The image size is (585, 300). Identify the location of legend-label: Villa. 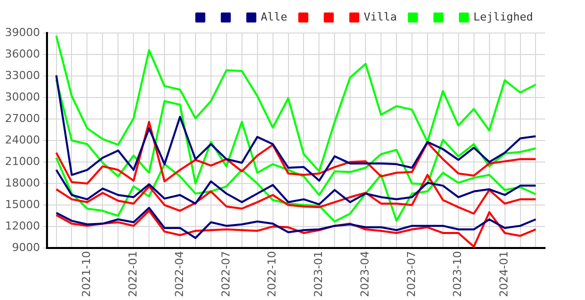
(380, 17).